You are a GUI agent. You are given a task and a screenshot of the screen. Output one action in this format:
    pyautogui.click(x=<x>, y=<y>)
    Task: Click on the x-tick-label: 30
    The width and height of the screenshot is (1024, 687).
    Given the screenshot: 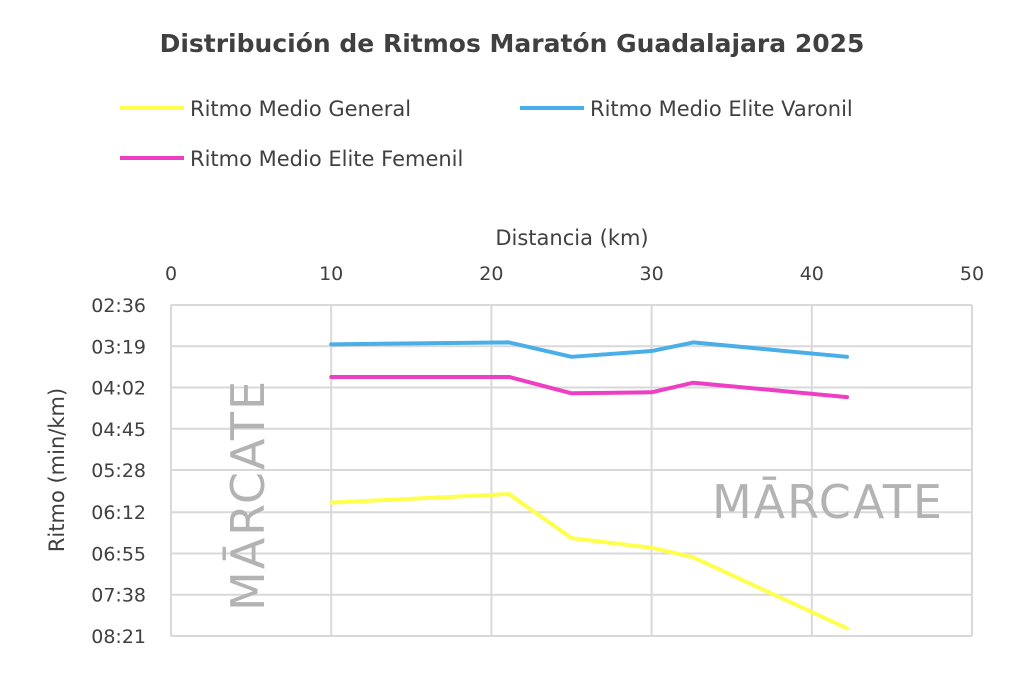 What is the action you would take?
    pyautogui.click(x=652, y=274)
    